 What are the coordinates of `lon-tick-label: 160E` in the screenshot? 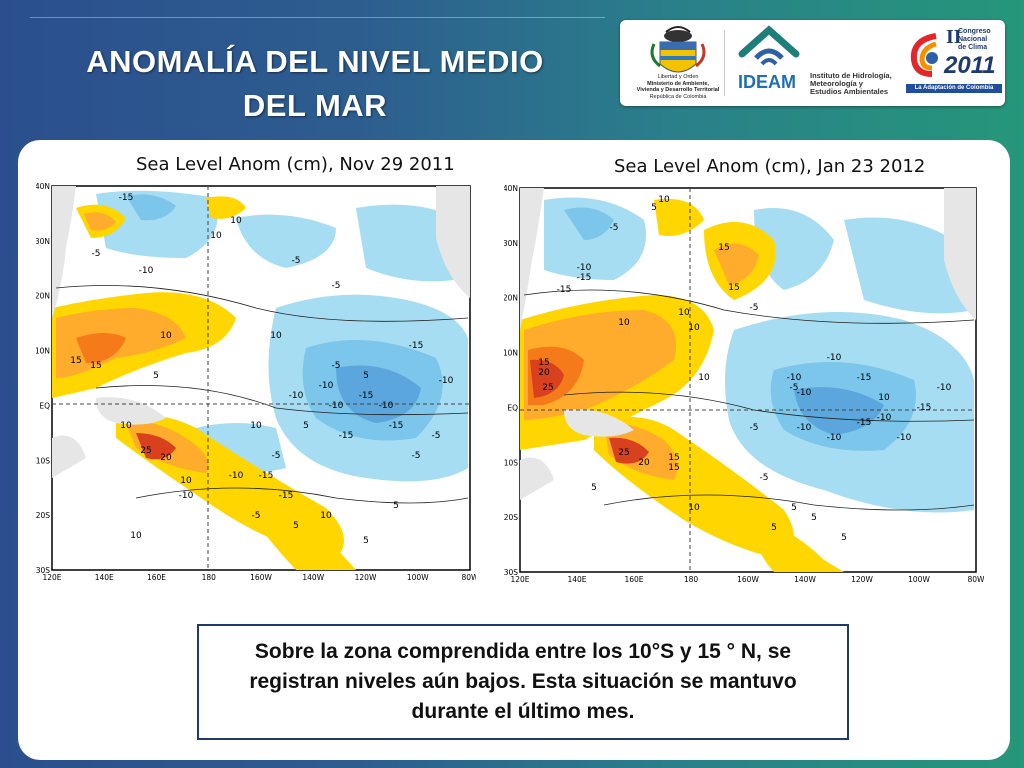 It's located at (633, 579).